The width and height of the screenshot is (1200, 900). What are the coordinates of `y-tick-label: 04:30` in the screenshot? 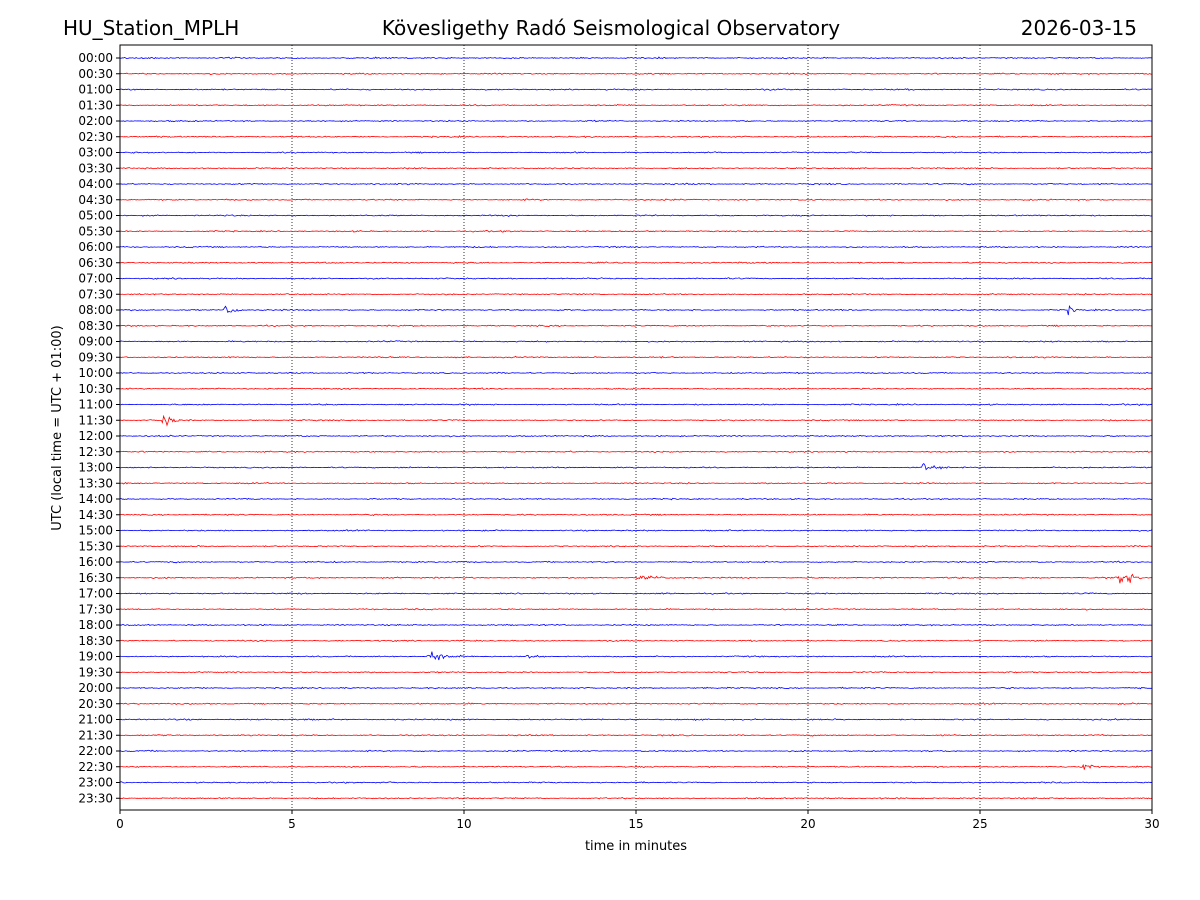 It's located at (95, 200).